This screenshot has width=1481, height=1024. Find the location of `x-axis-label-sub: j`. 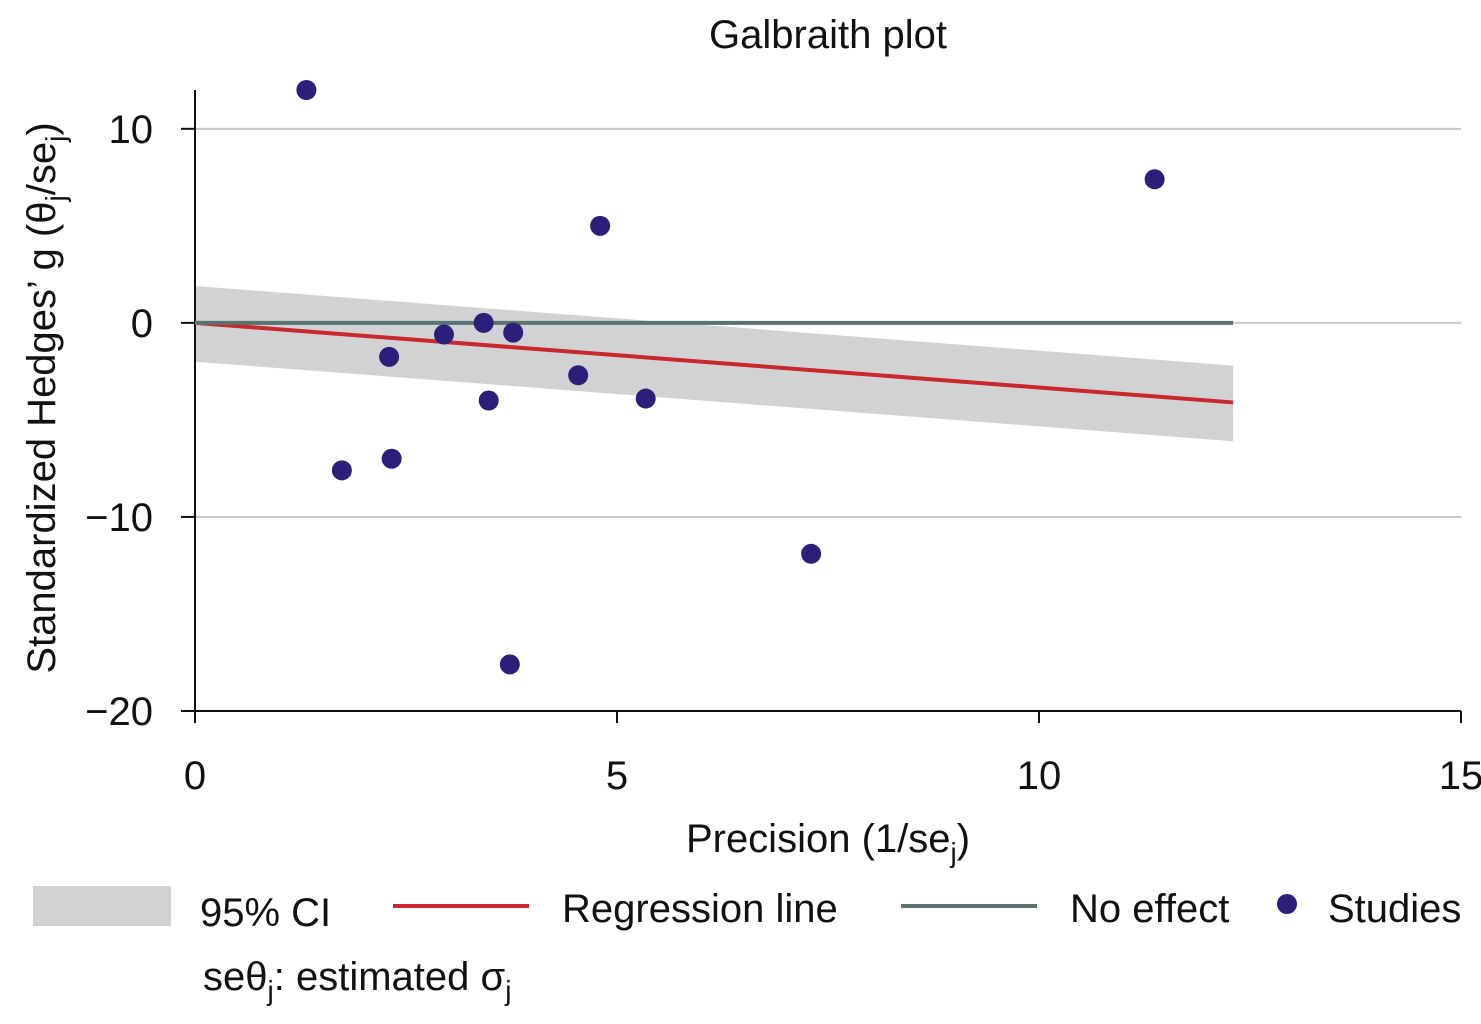

x-axis-label-sub: j is located at coordinates (953, 852).